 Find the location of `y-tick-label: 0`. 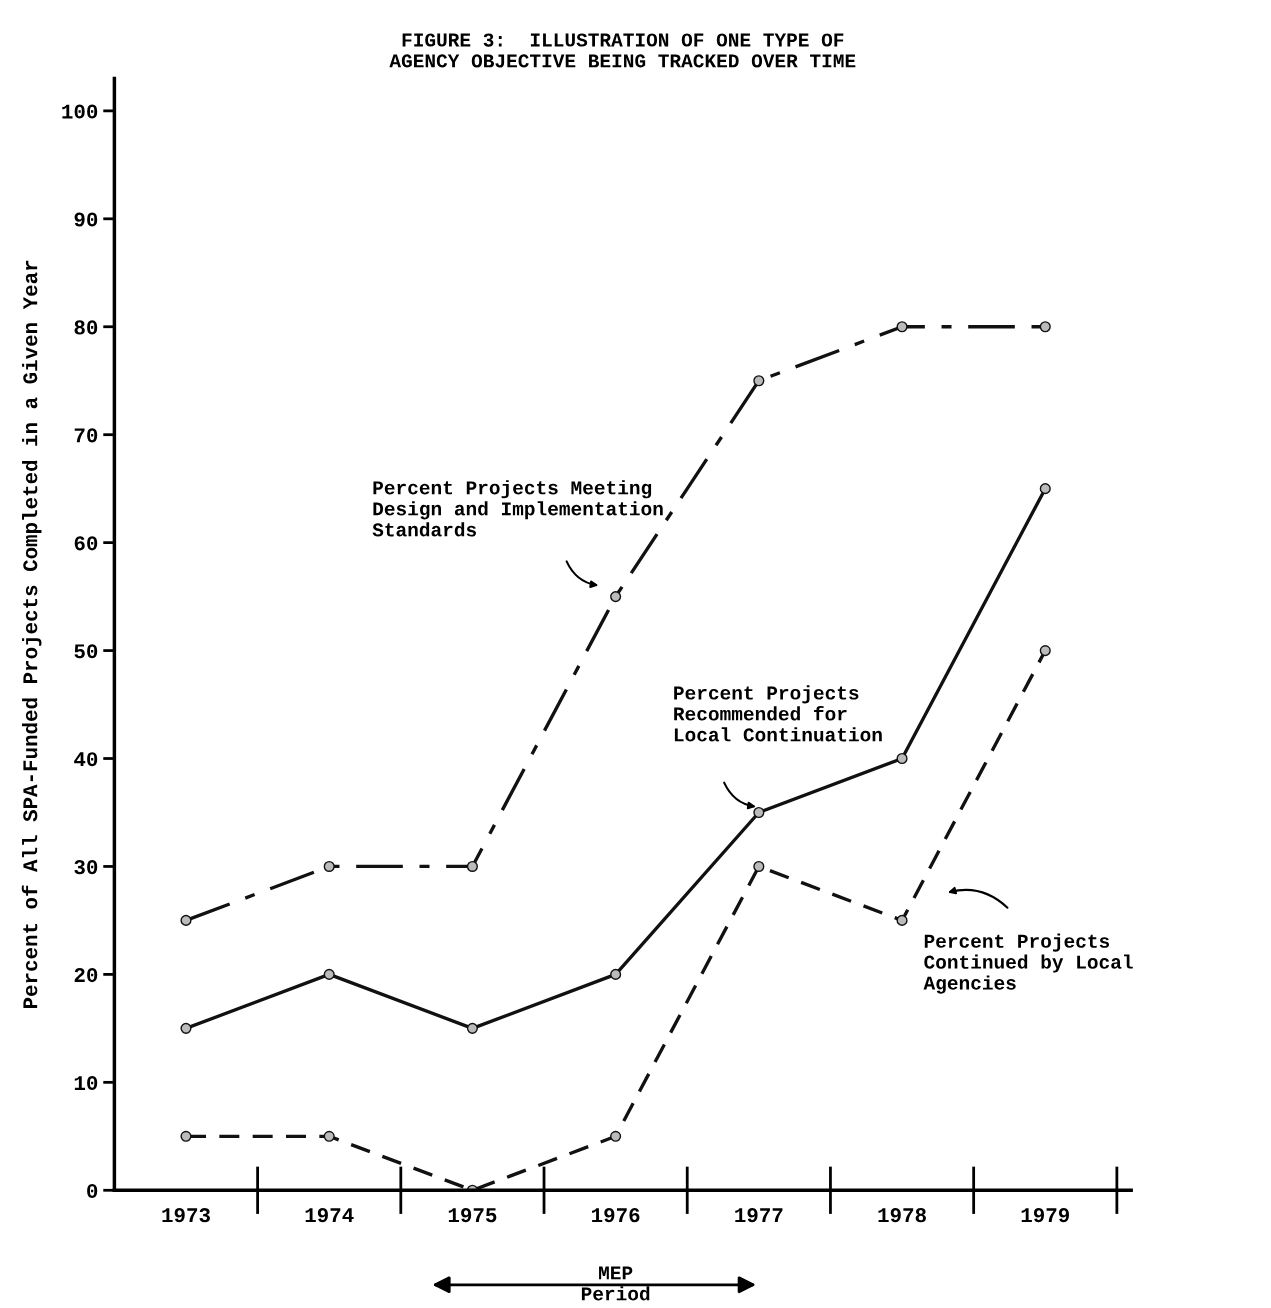

y-tick-label: 0 is located at coordinates (92, 1191).